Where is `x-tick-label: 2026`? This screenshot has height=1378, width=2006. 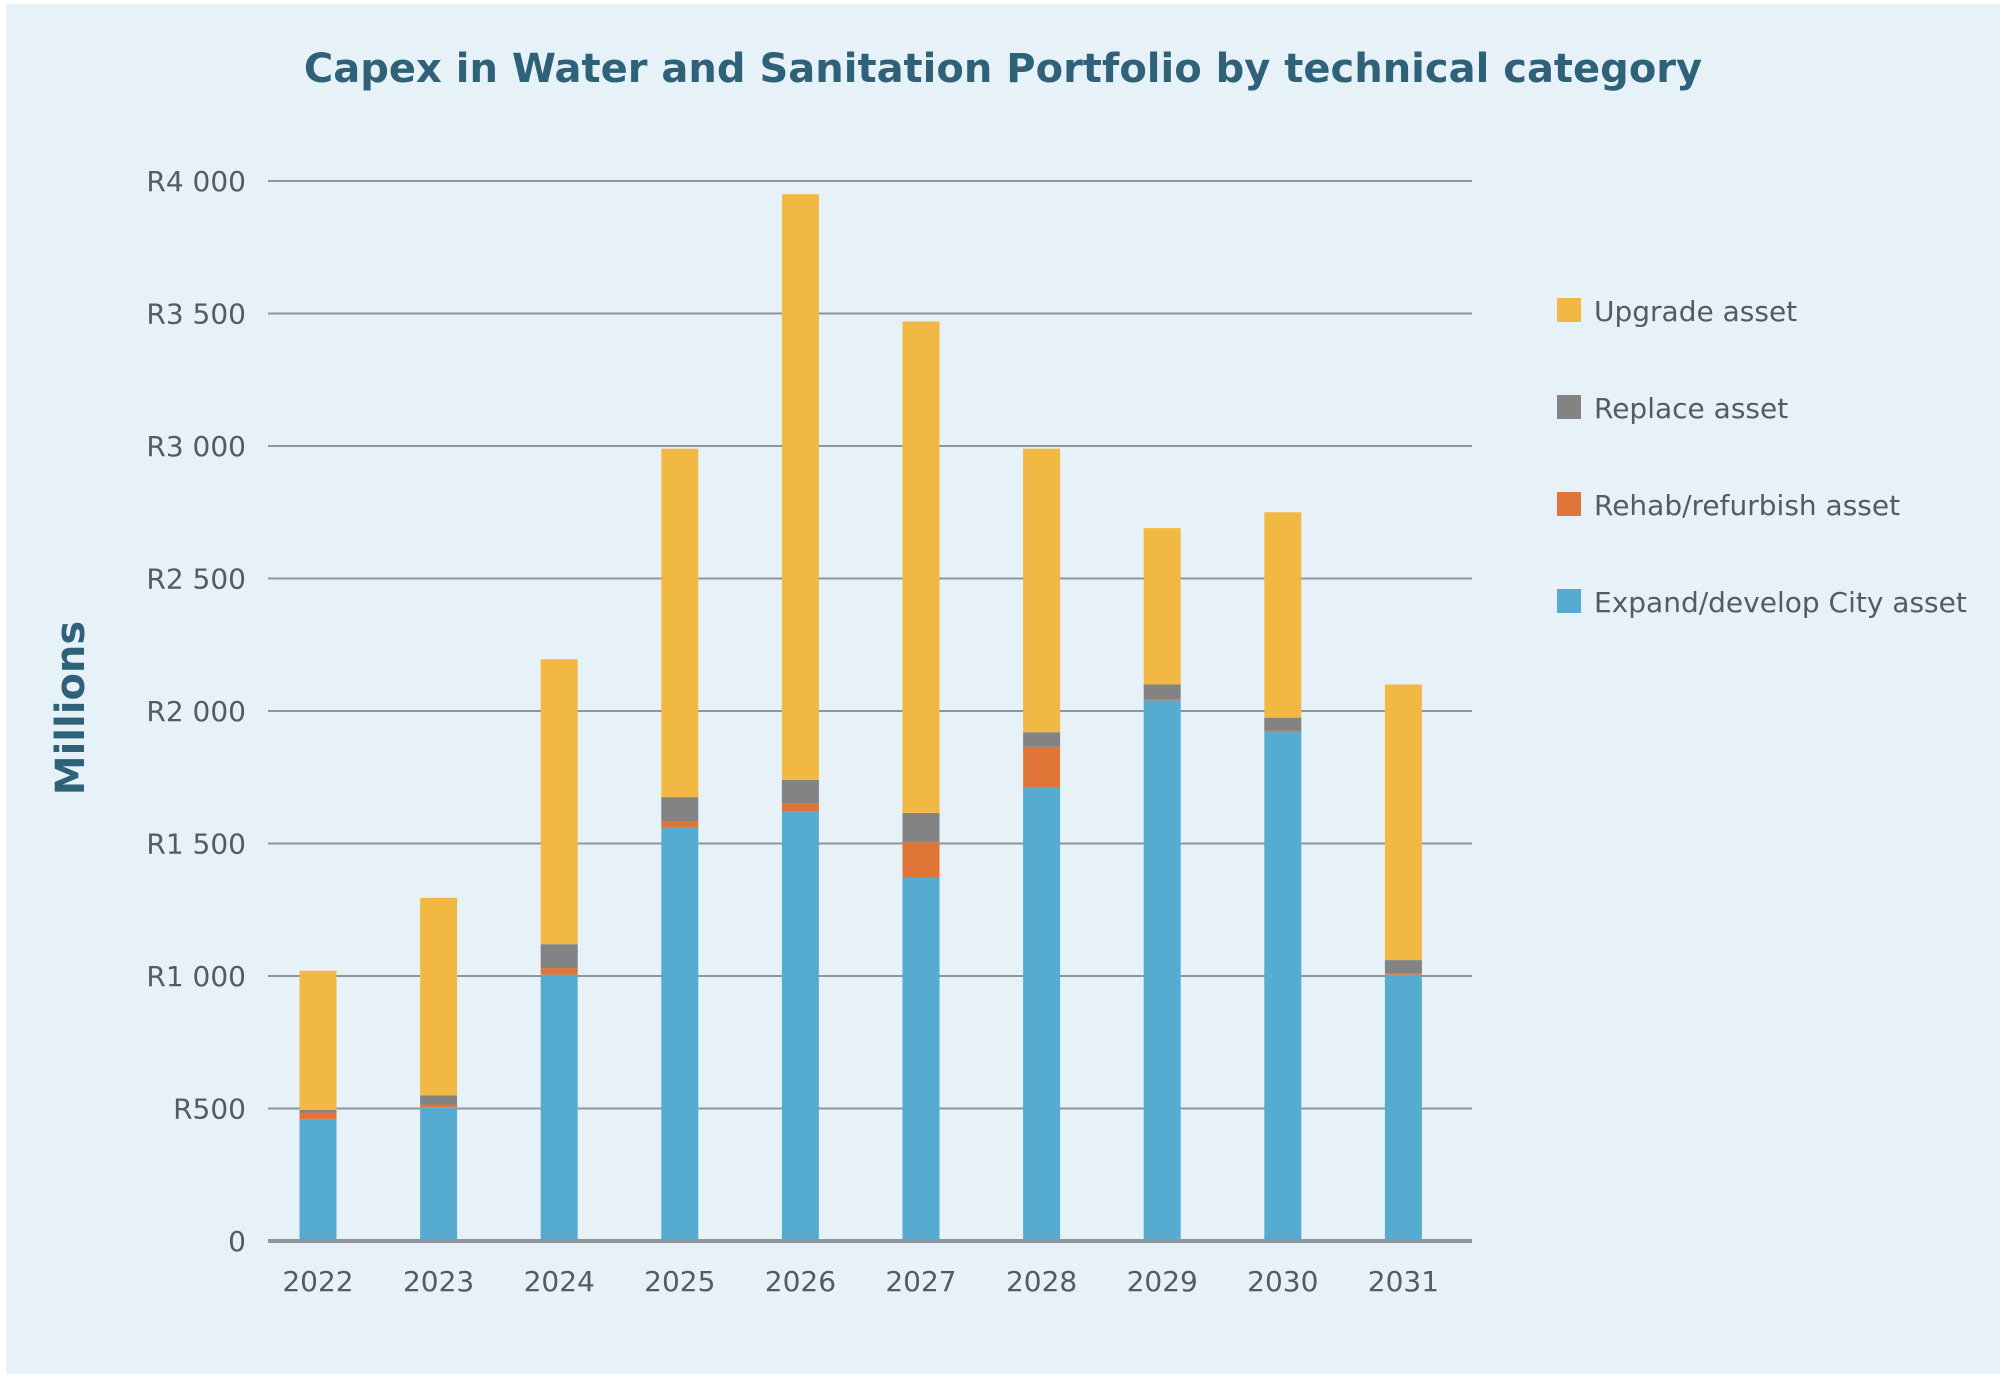 x-tick-label: 2026 is located at coordinates (800, 1281).